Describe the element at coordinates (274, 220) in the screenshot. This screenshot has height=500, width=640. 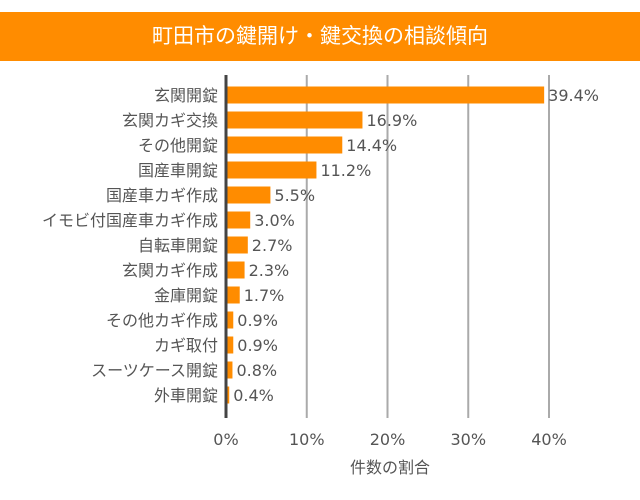
I see `data-label: 3.0%` at that location.